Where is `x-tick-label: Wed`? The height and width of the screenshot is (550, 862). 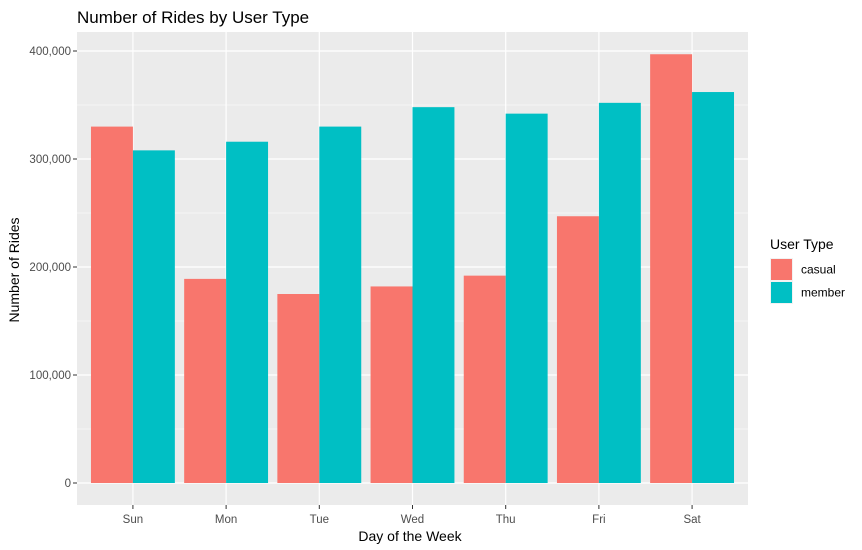
x-tick-label: Wed is located at coordinates (412, 520).